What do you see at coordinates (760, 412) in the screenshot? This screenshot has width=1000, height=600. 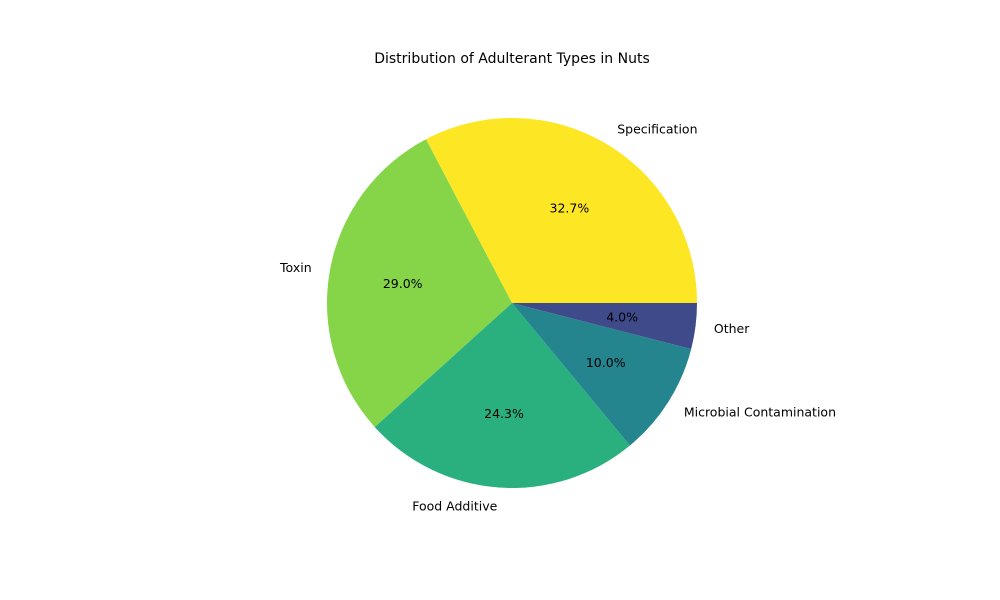 I see `slice-label-microbial-contamination: Microbial Contamination` at bounding box center [760, 412].